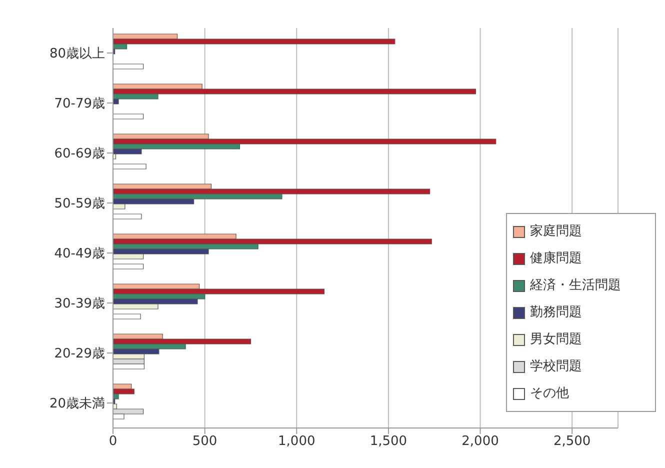 This screenshot has height=468, width=665. I want to click on x-tick-label: 500, so click(205, 442).